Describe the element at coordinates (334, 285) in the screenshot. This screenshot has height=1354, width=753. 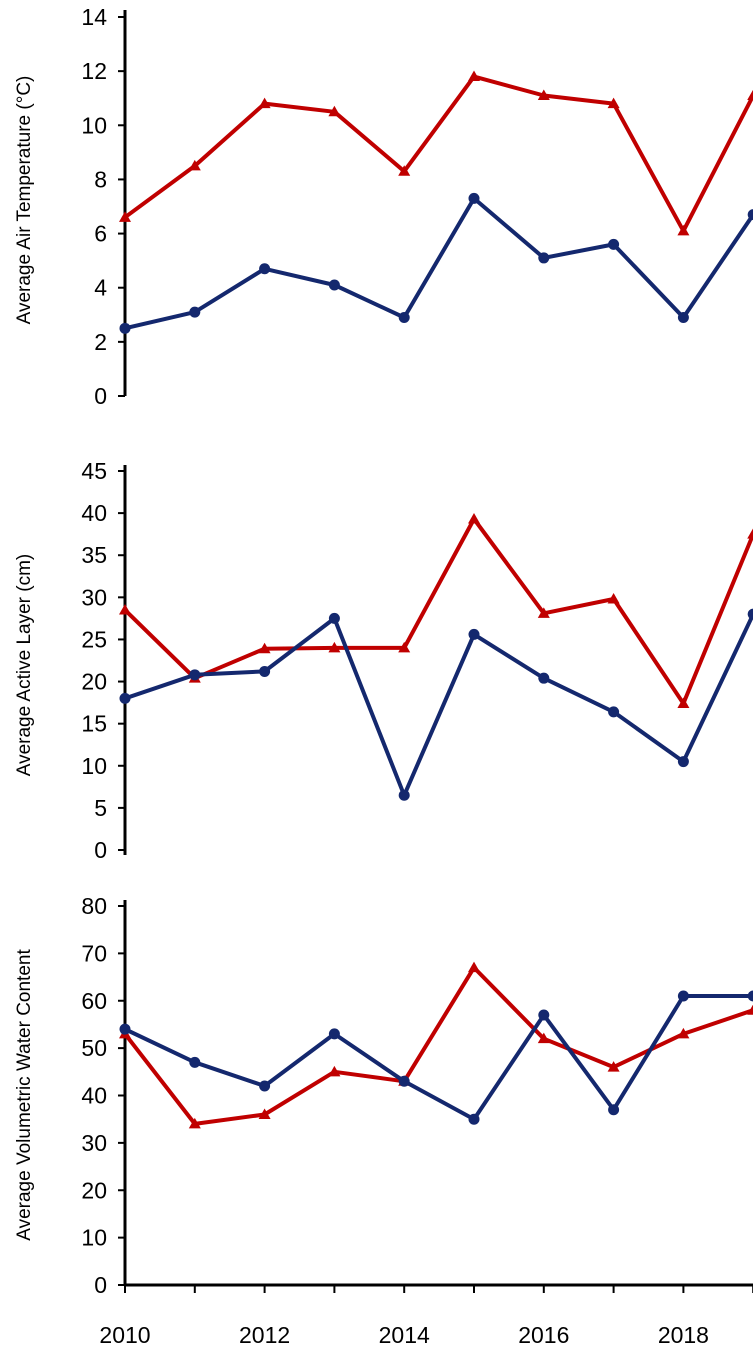
I see `panel-1-series-2-point-2013` at that location.